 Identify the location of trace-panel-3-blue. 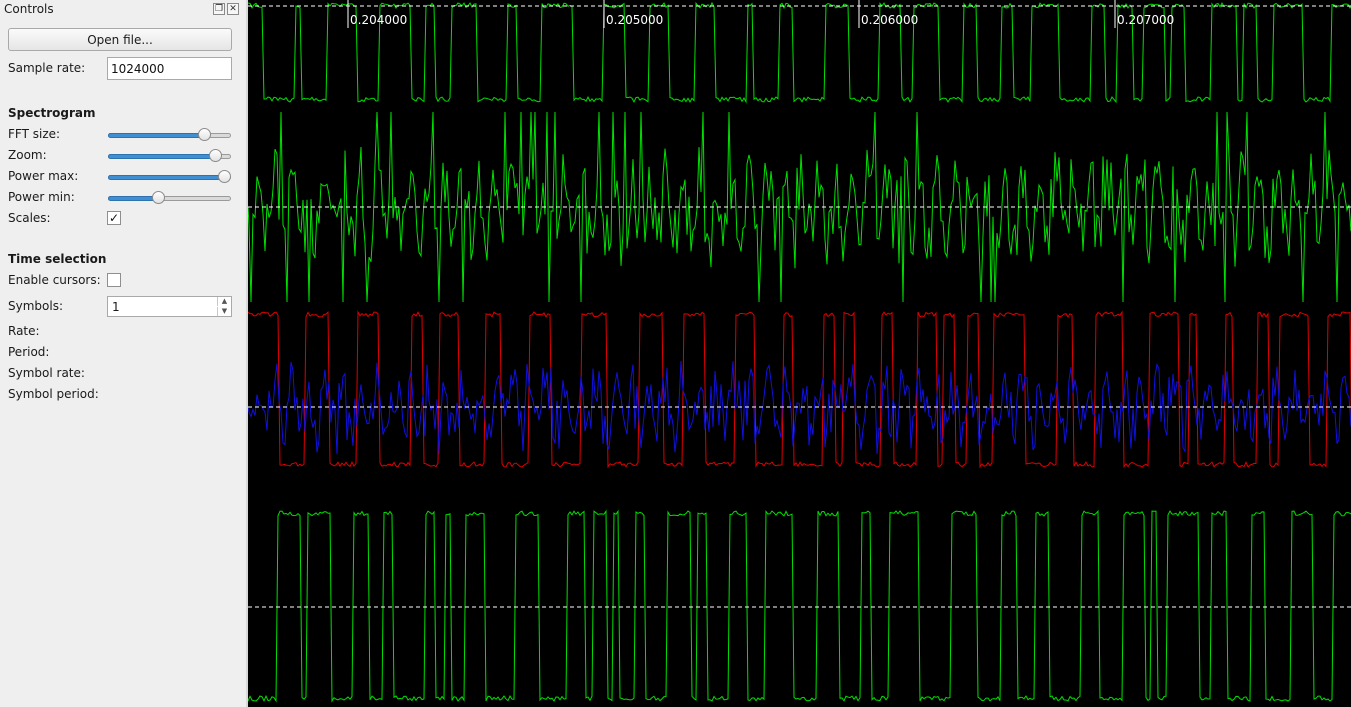
(799, 407).